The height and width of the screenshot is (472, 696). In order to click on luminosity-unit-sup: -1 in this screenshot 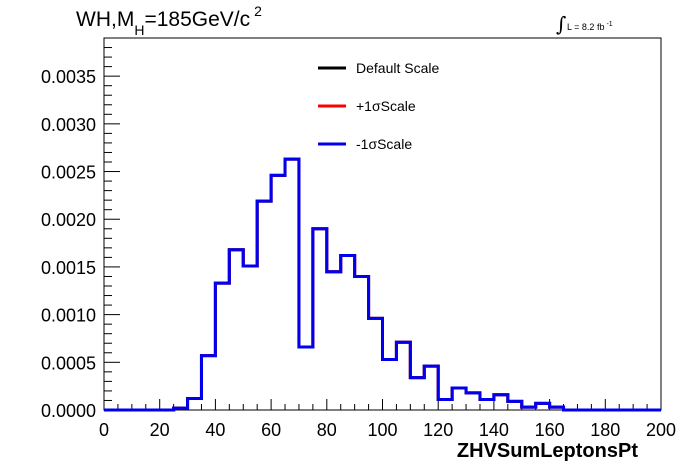, I will do `click(609, 24)`.